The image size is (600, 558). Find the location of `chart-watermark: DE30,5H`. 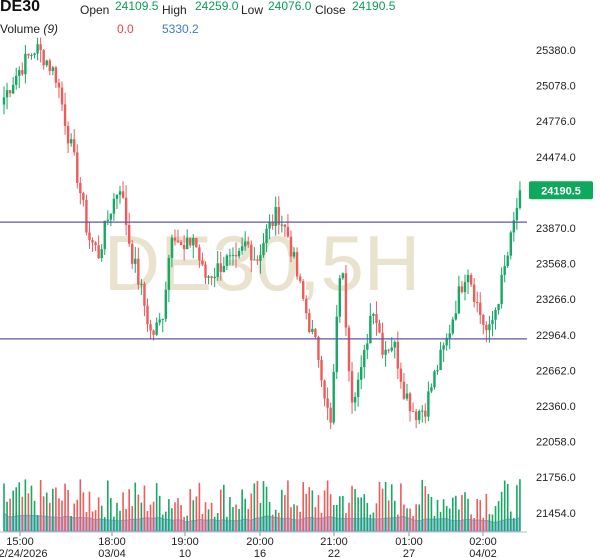

chart-watermark: DE30,5H is located at coordinates (262, 263).